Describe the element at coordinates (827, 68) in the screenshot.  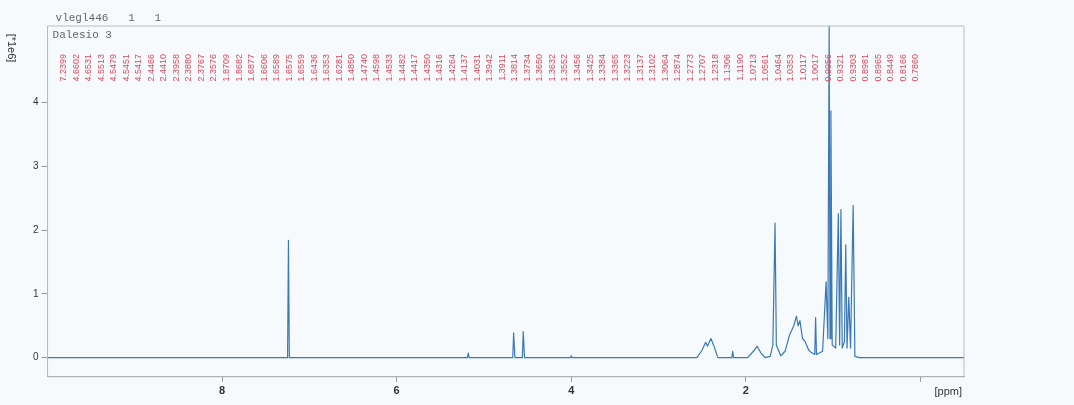
I see `annotation: 0.9956` at that location.